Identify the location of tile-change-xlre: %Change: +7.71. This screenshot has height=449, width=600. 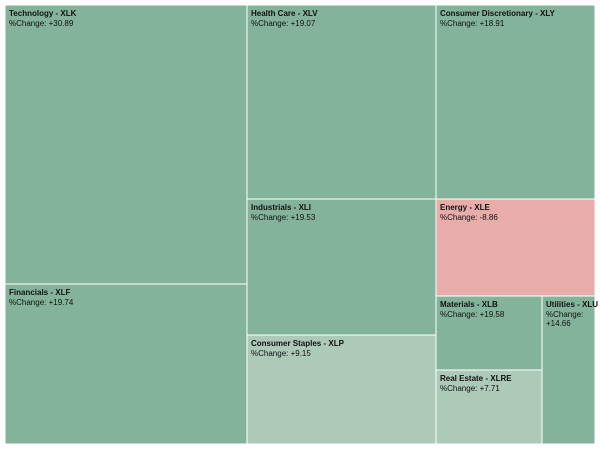
(470, 388).